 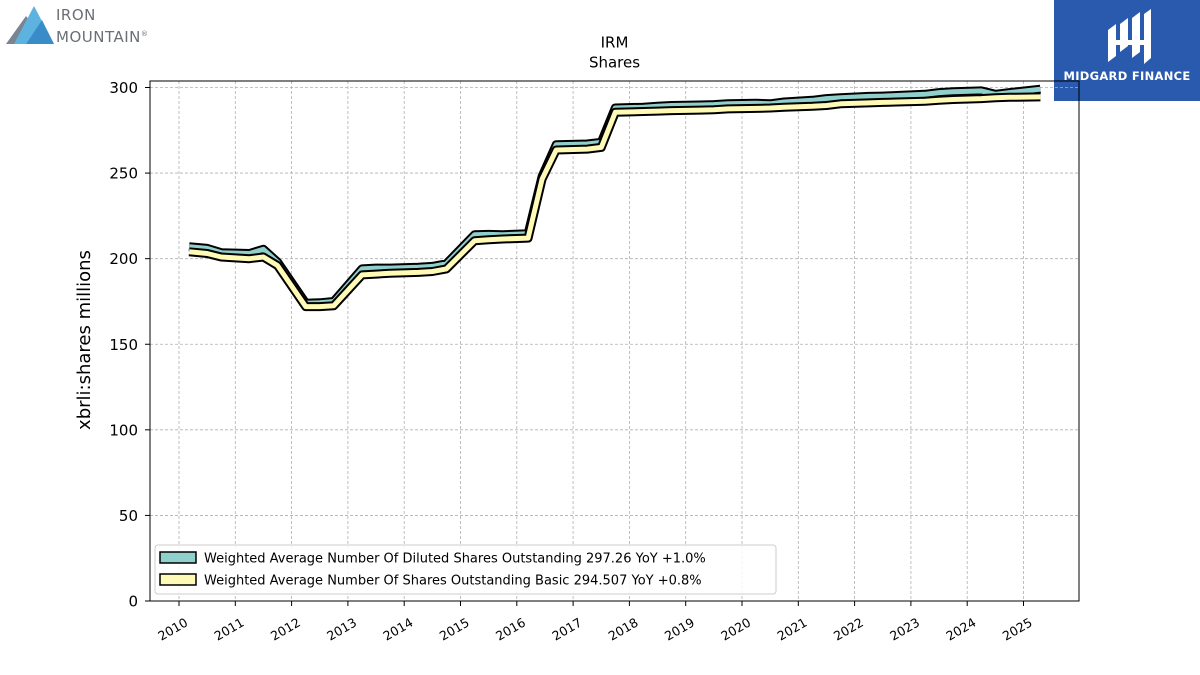 What do you see at coordinates (128, 516) in the screenshot?
I see `y-tick-label: 50` at bounding box center [128, 516].